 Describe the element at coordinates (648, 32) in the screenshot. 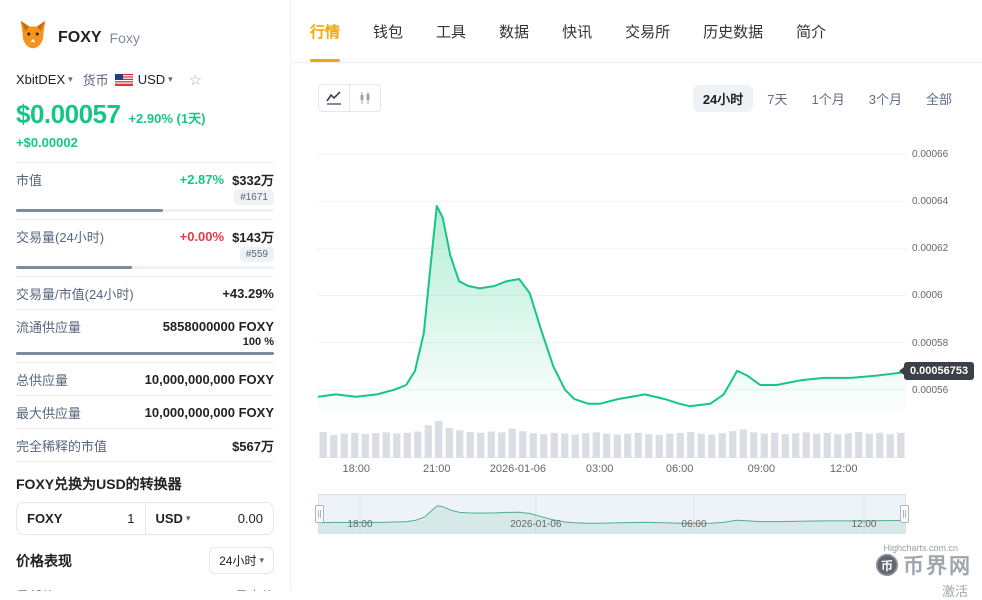

I see `tab-exchanges: 交易所` at that location.